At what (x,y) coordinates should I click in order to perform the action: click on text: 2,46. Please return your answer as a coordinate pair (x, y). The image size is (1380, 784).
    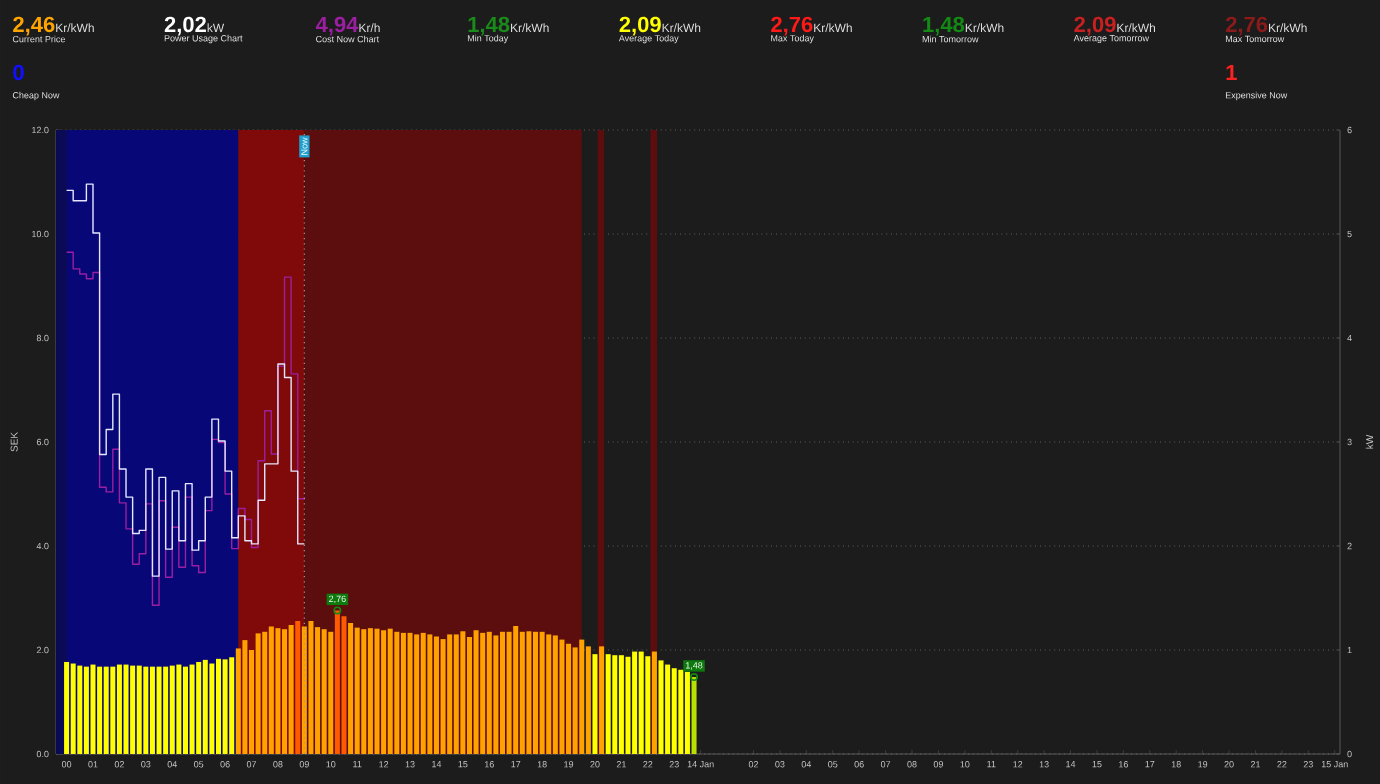
    Looking at the image, I should click on (34, 26).